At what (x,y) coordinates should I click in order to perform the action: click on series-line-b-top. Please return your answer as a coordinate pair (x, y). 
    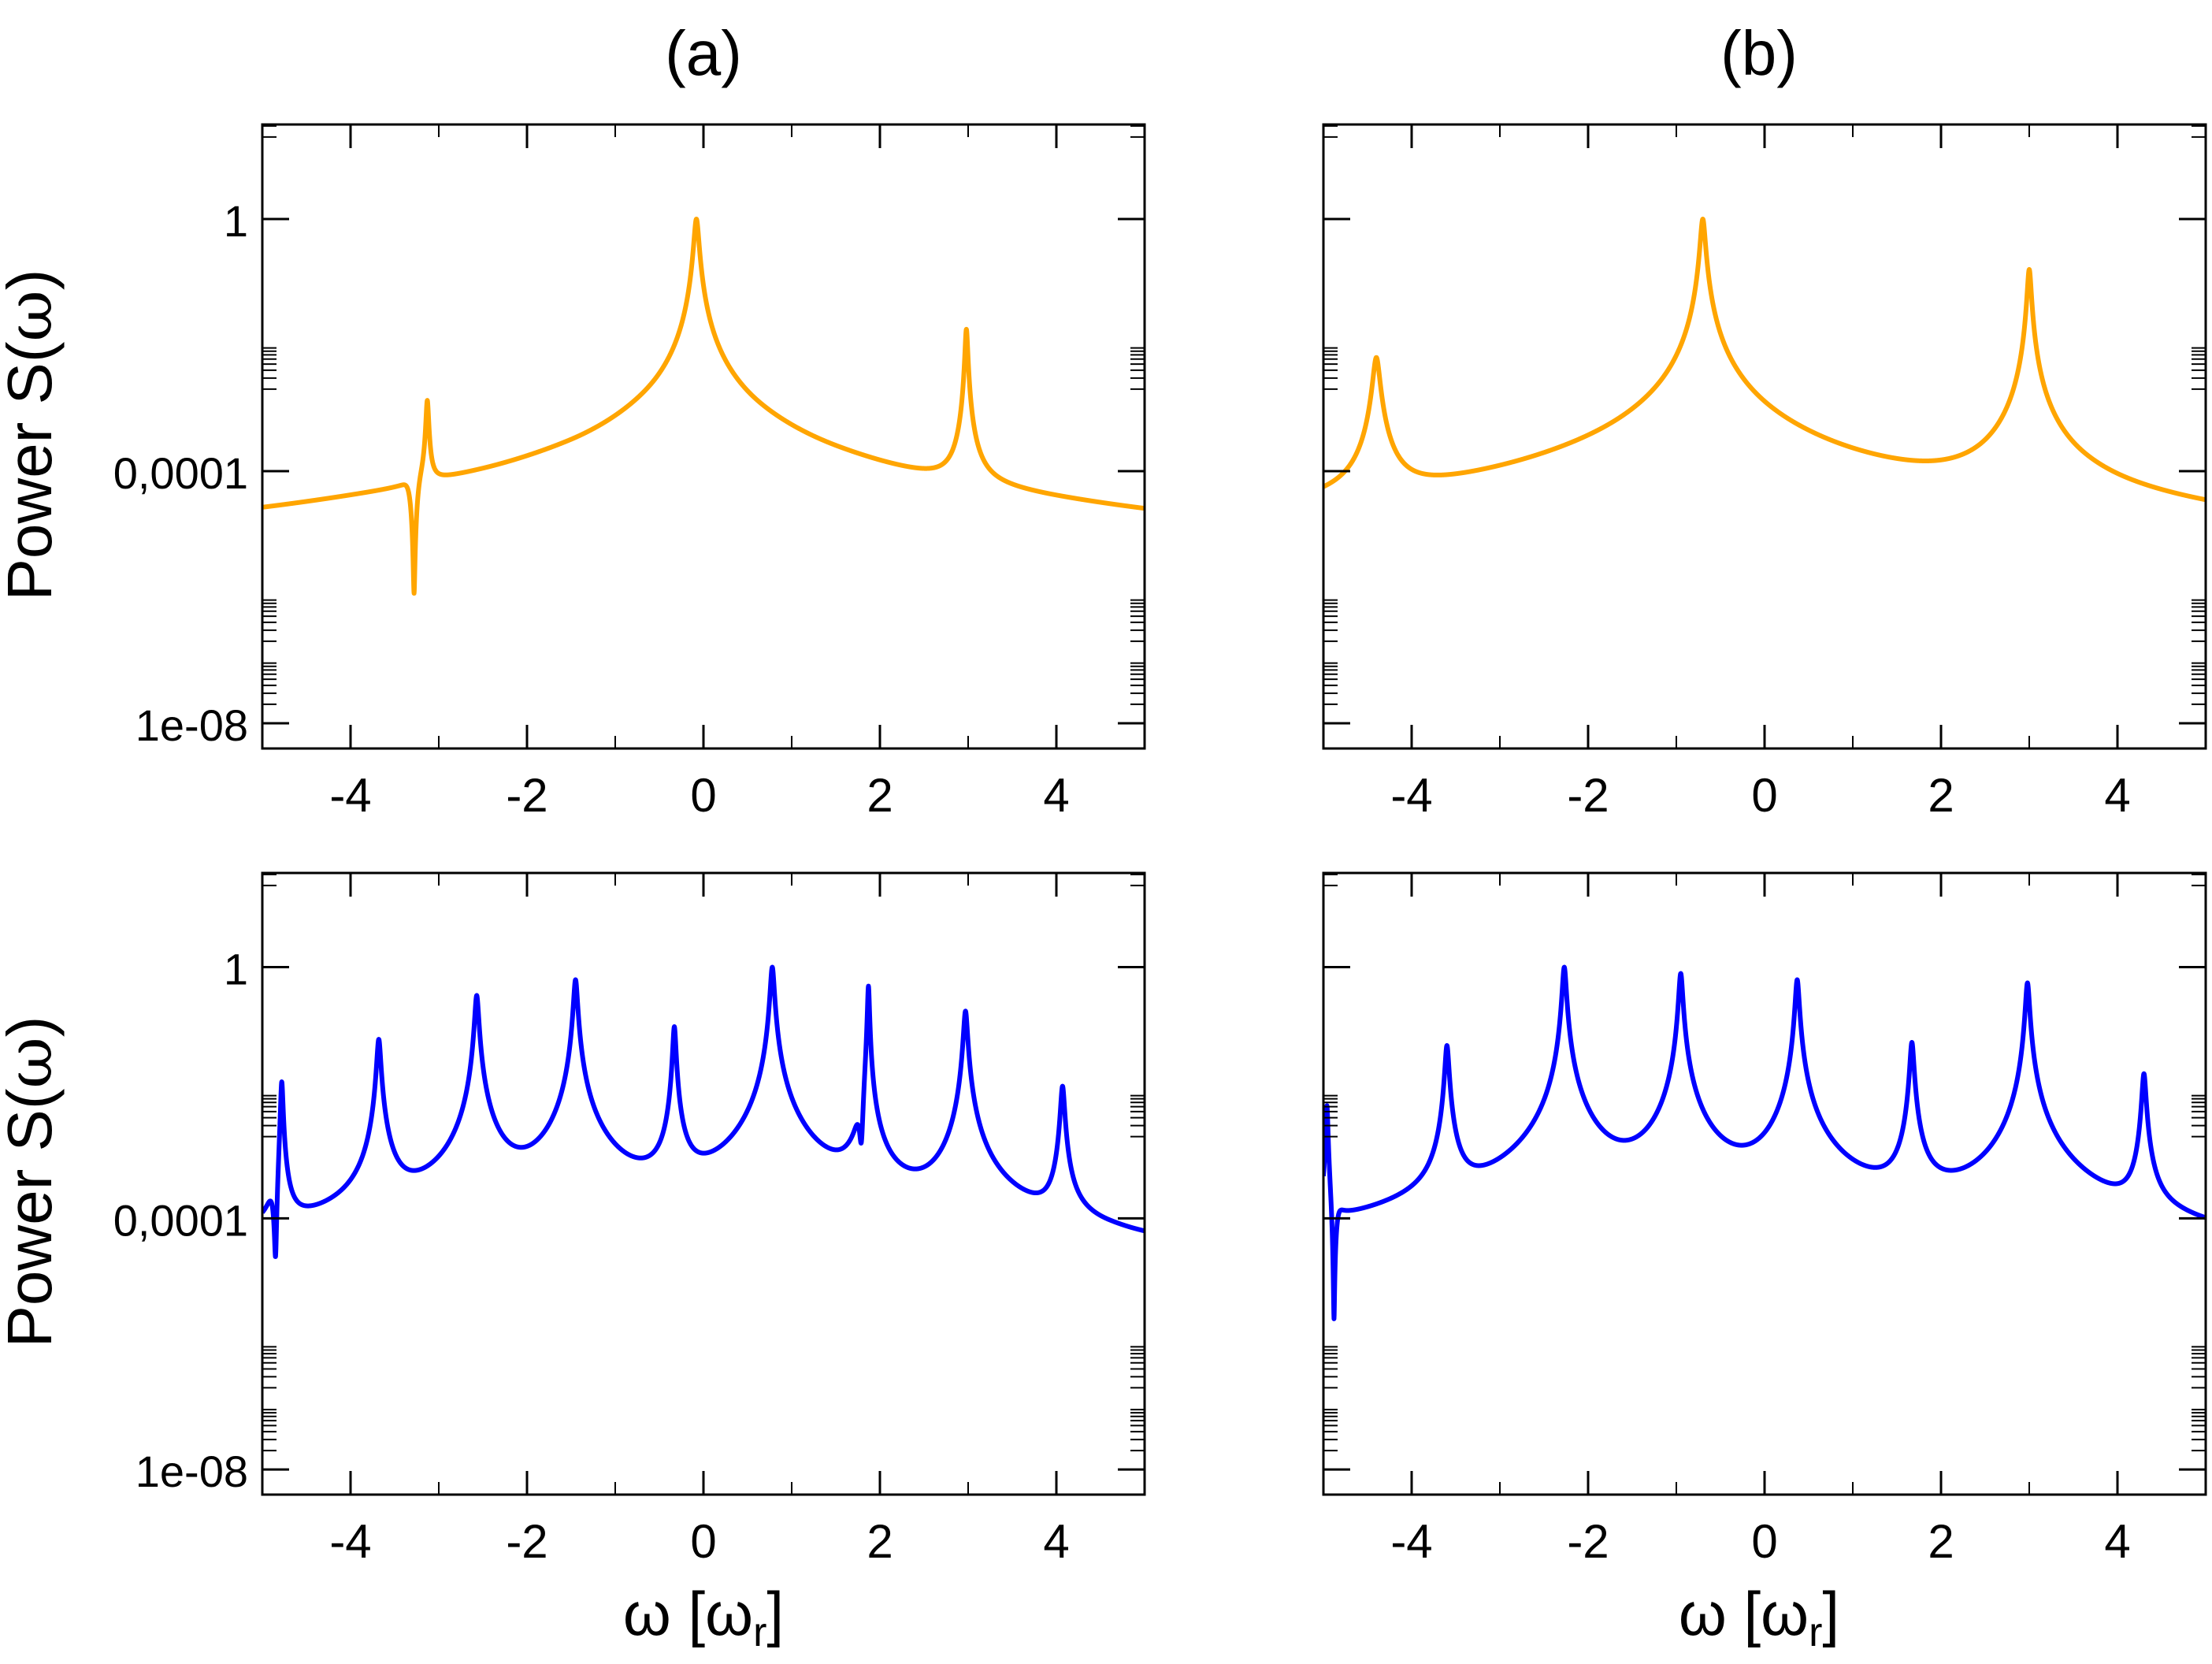
    Looking at the image, I should click on (1764, 360).